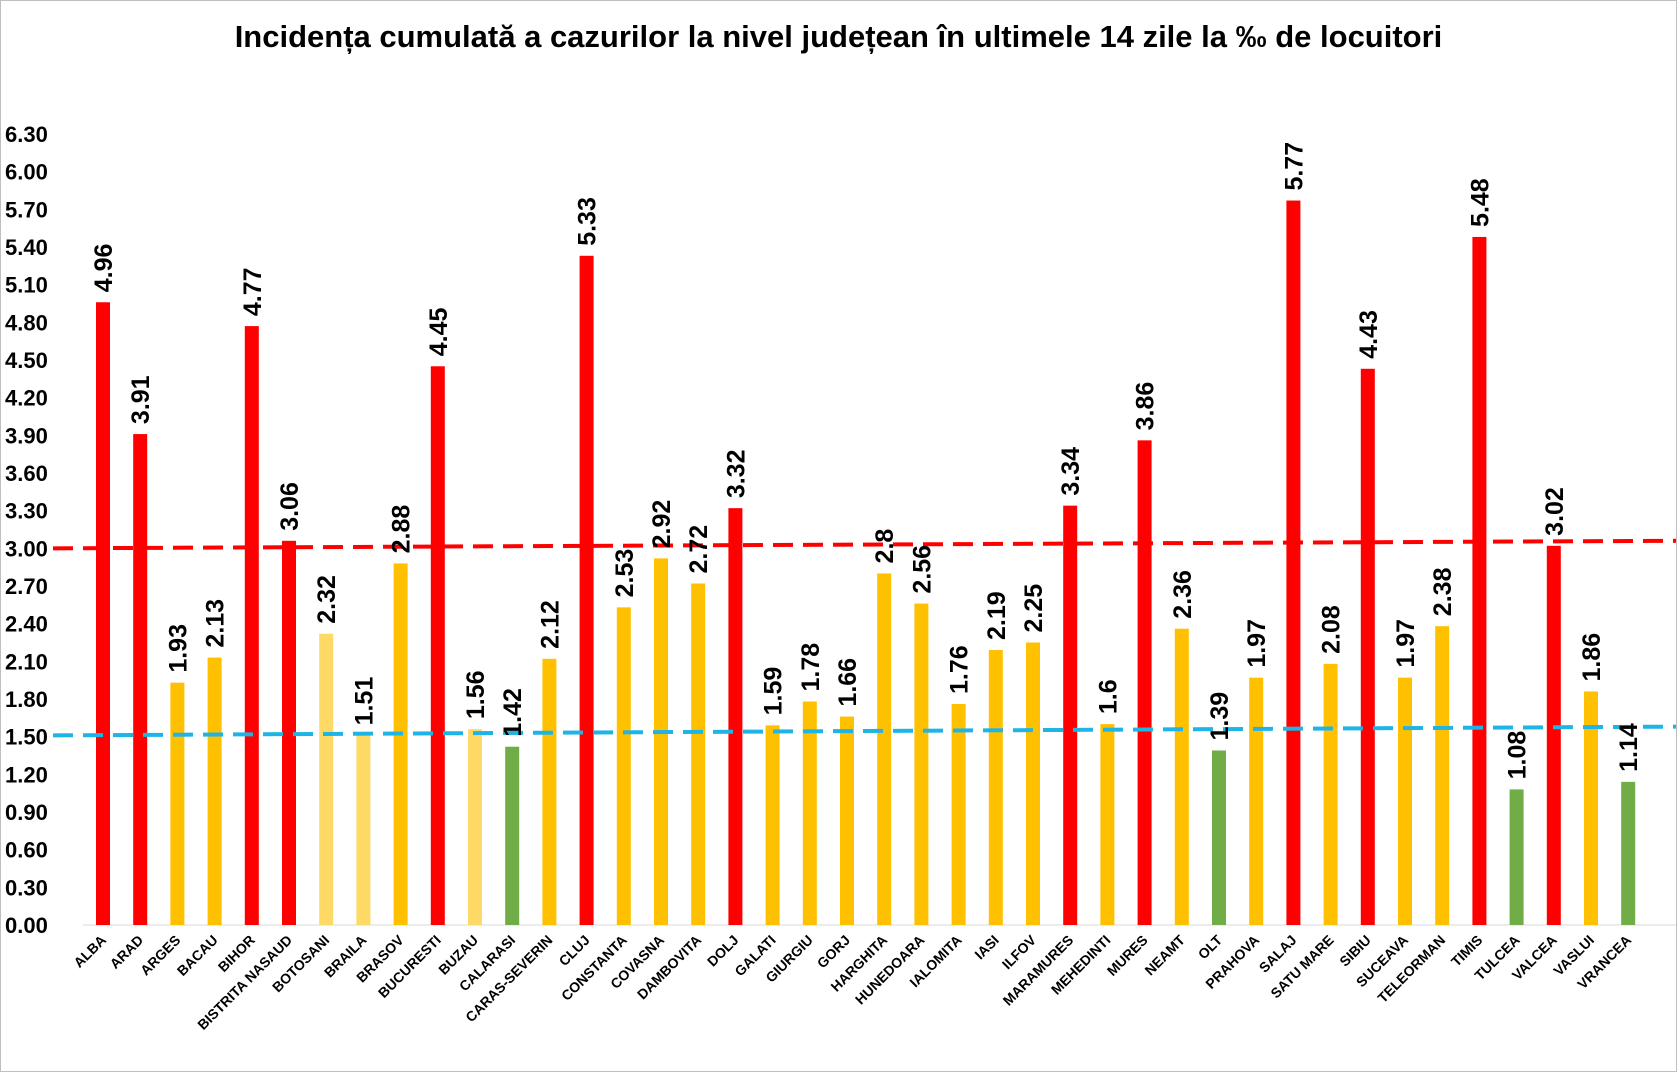  I want to click on y-tick-label: 0.00, so click(26, 925).